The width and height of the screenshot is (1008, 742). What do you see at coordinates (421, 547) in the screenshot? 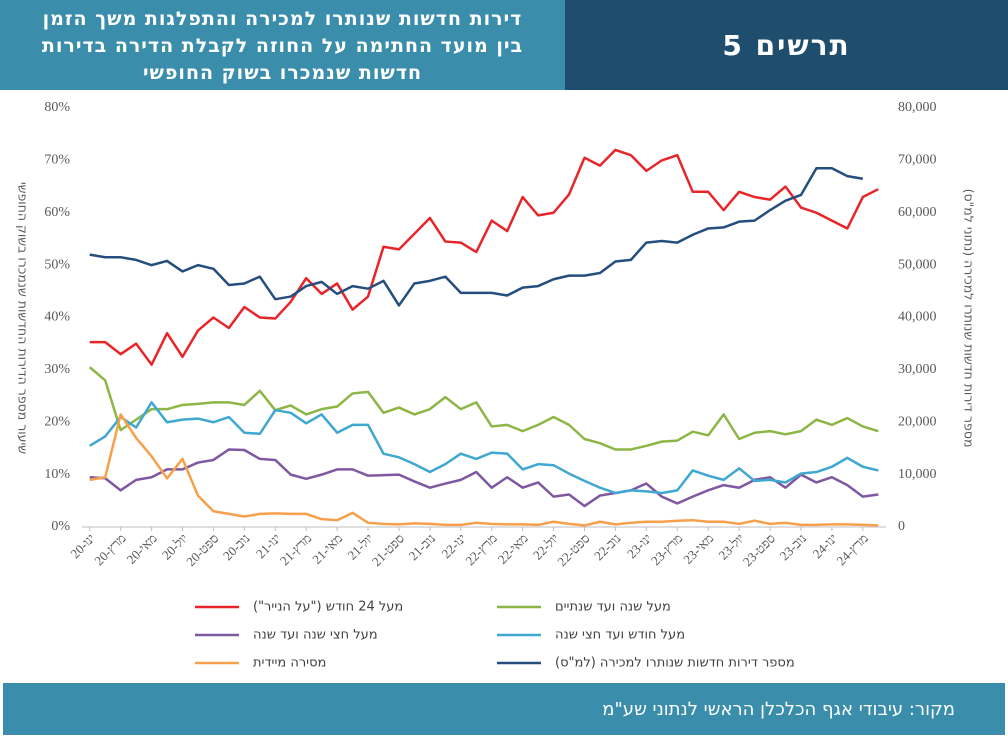
I see `x-tick-label: נוב-21` at bounding box center [421, 547].